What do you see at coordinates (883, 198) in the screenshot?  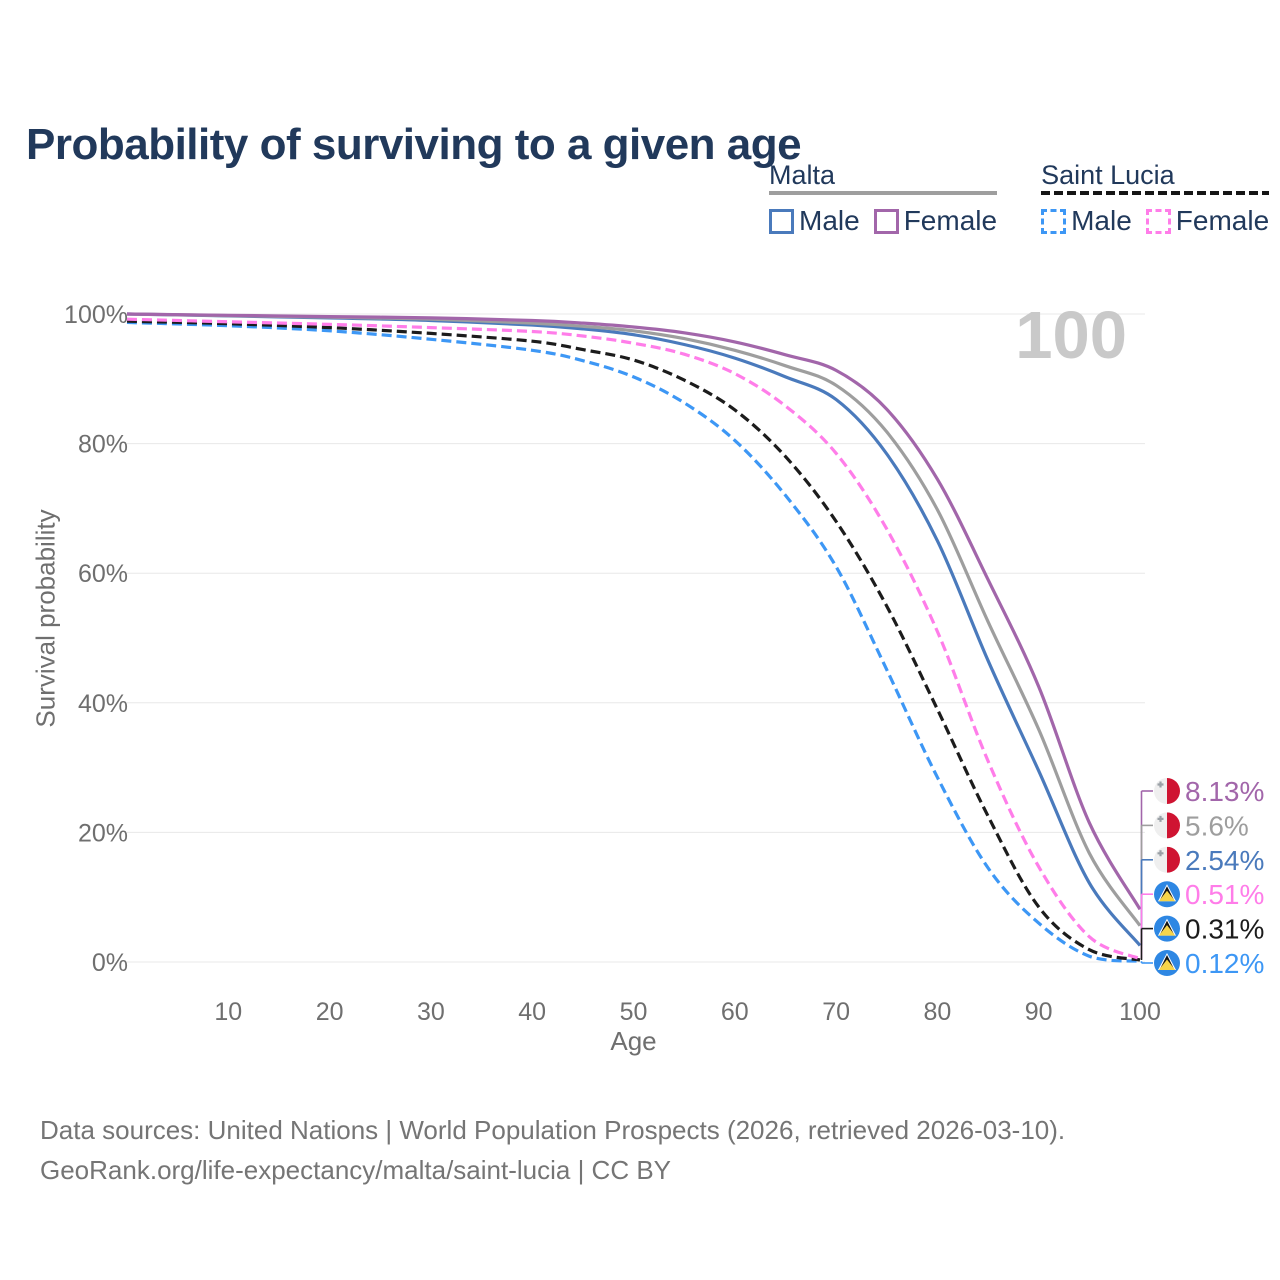 I see `legend-group-malta: Malta Male Female` at bounding box center [883, 198].